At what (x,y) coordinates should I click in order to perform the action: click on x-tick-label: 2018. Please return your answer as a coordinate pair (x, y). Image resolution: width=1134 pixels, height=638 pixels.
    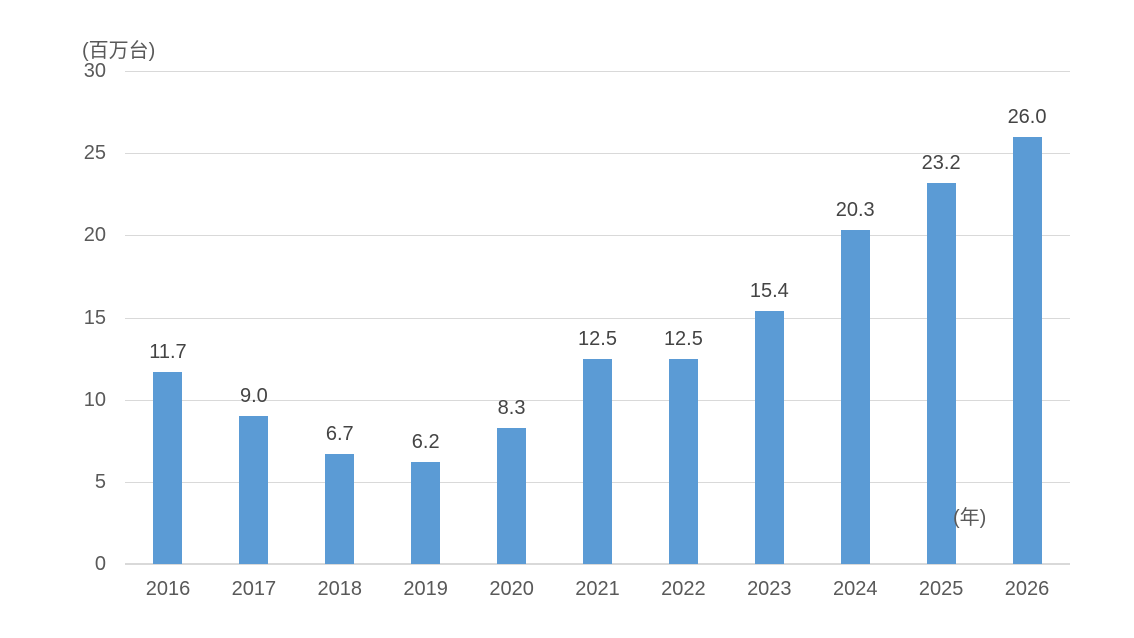
    Looking at the image, I should click on (340, 589).